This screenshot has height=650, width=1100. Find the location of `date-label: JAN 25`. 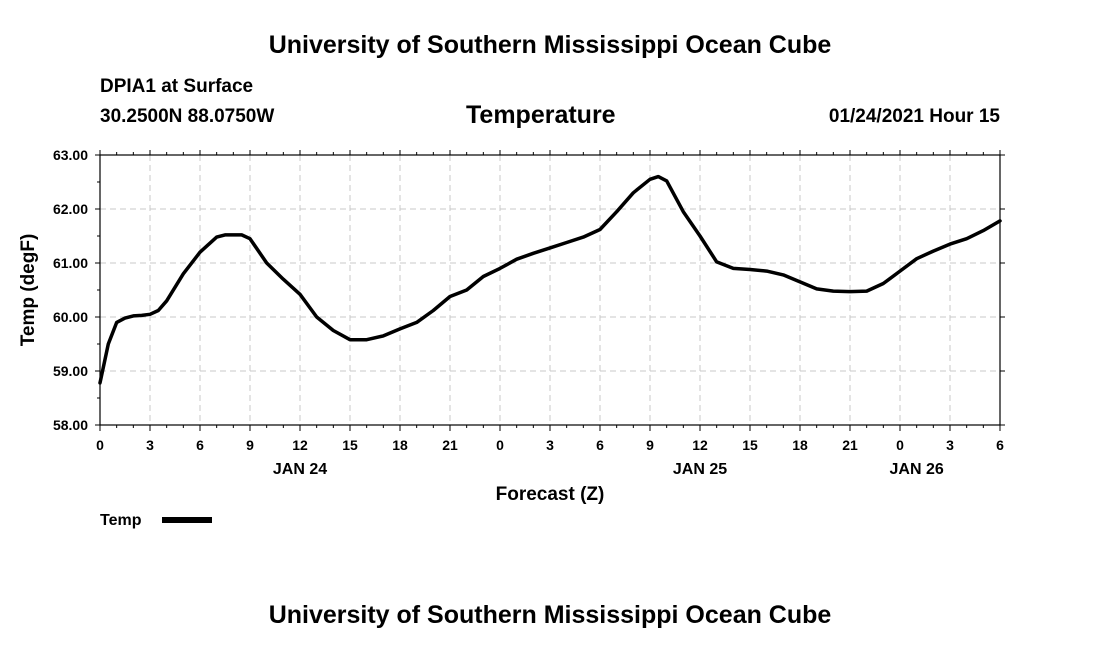

date-label: JAN 25 is located at coordinates (700, 469).